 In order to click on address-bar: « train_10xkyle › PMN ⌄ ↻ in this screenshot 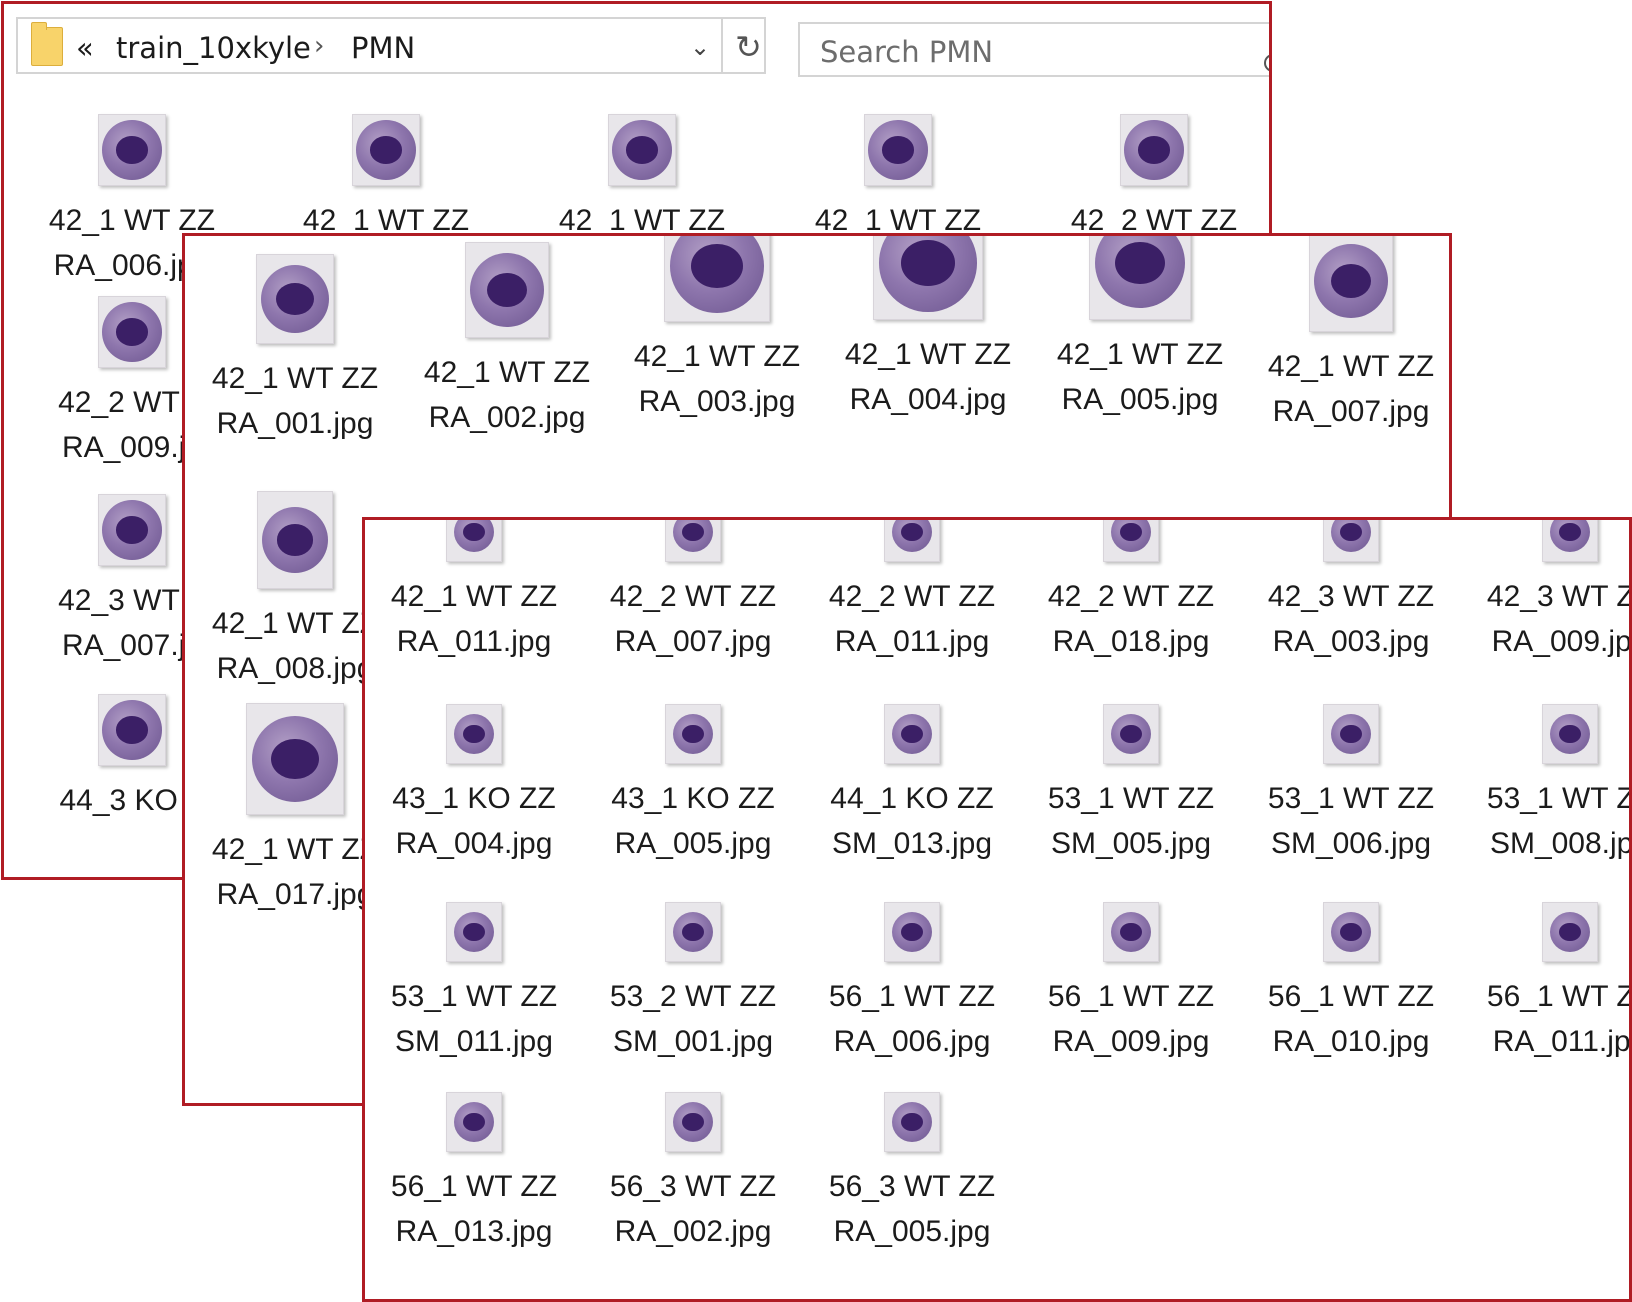, I will do `click(391, 45)`.